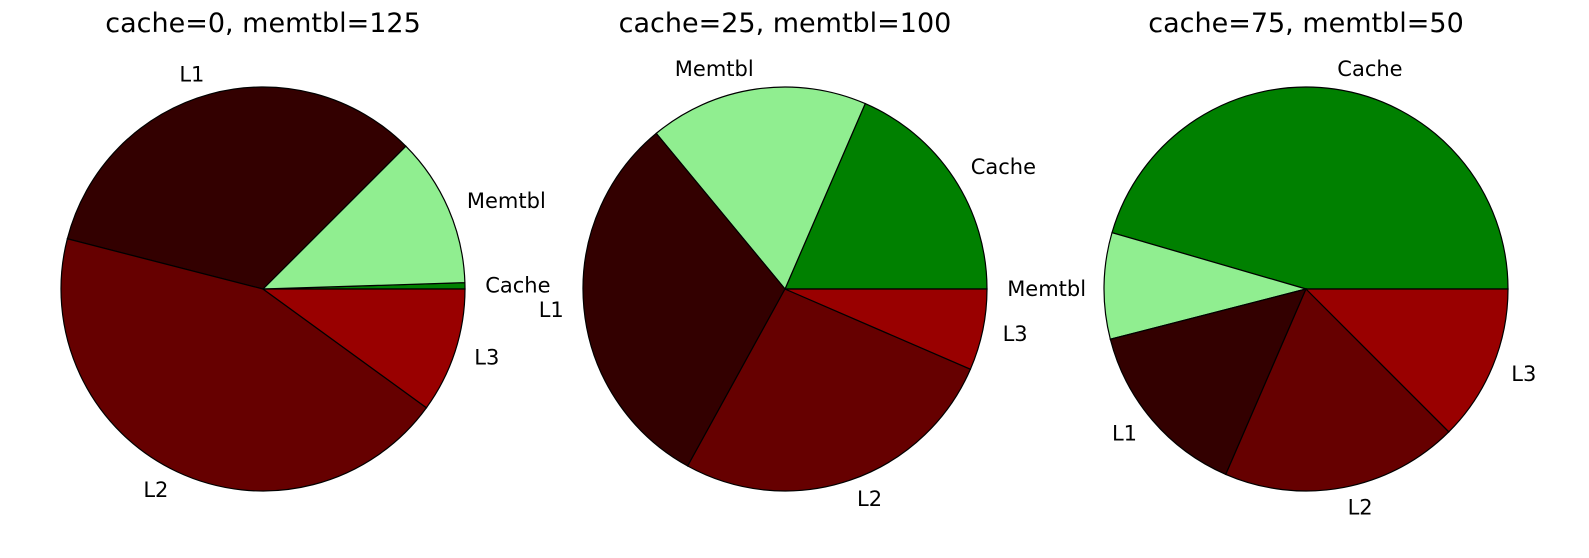 The width and height of the screenshot is (1589, 558). What do you see at coordinates (785, 23) in the screenshot?
I see `chart-title: cache=25, memtbl=100` at bounding box center [785, 23].